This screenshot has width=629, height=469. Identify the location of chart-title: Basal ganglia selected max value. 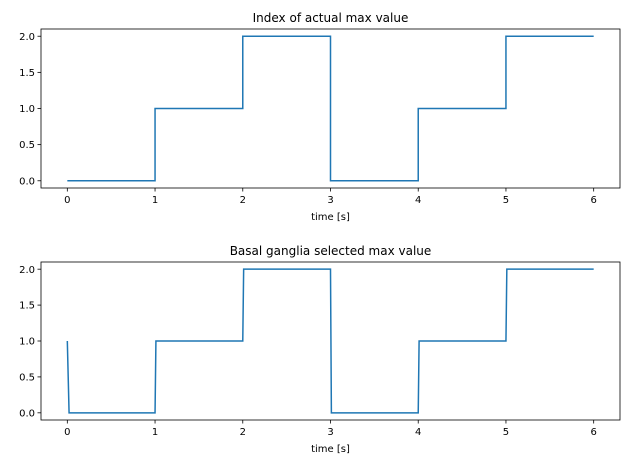
(331, 251).